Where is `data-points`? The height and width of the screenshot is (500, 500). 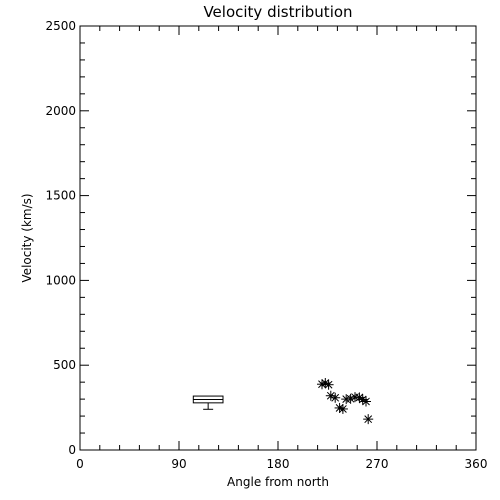
data-points is located at coordinates (345, 401).